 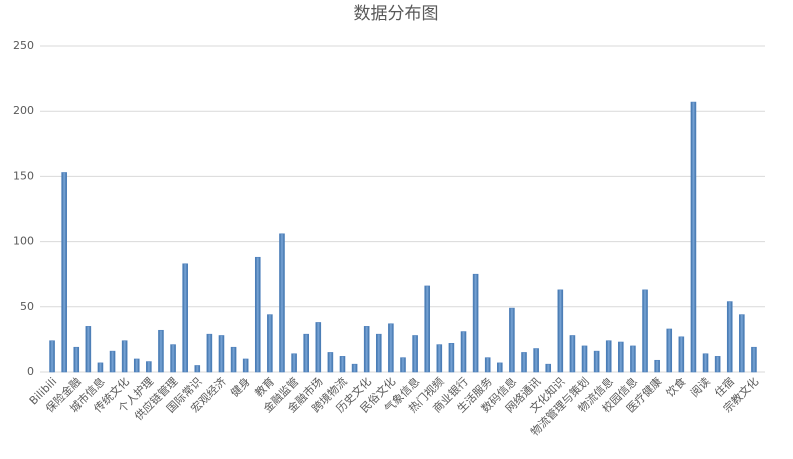 I want to click on y-tick-label: 50, so click(x=27, y=306).